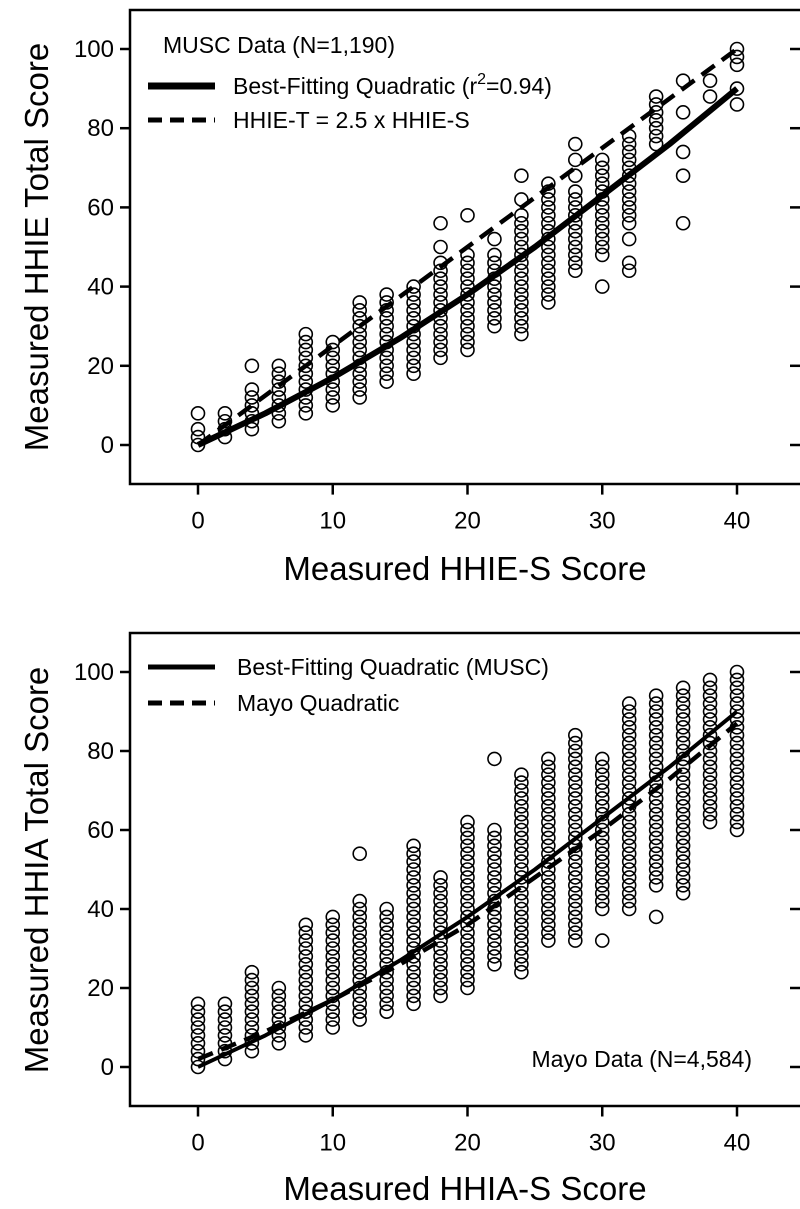 The image size is (800, 1209). I want to click on annotation-mayo: Mayo Data (N=4,584), so click(641, 1059).